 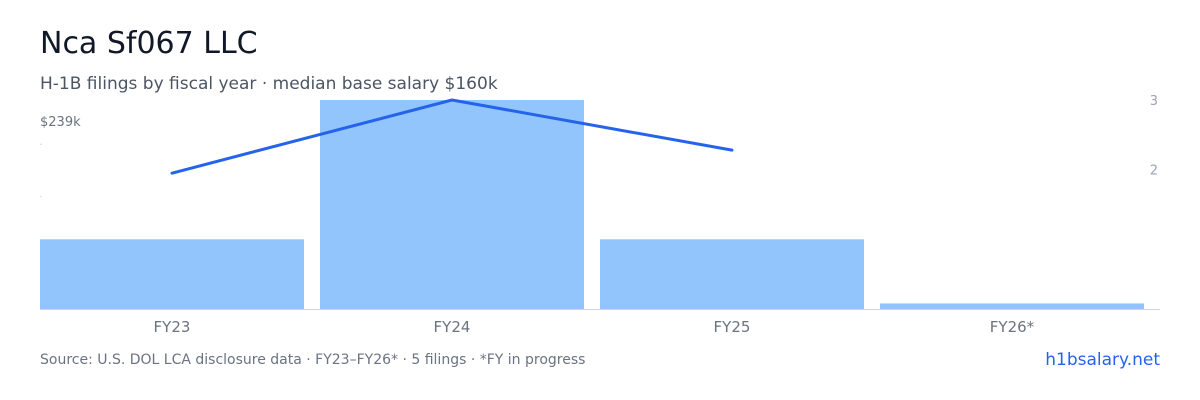 What do you see at coordinates (1012, 306) in the screenshot?
I see `bar-fy26-inprogress` at bounding box center [1012, 306].